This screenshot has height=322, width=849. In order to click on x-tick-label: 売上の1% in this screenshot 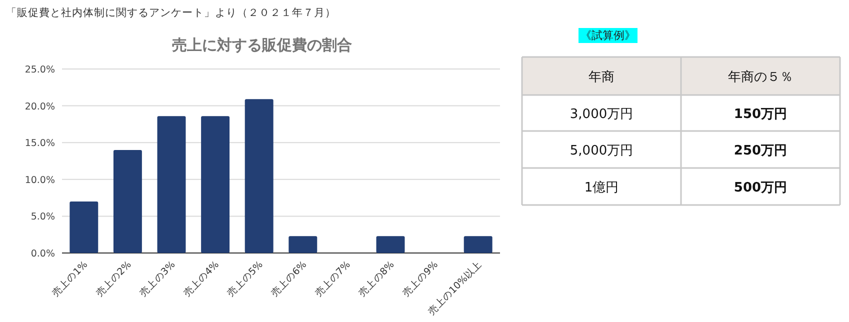, I will do `click(70, 278)`.